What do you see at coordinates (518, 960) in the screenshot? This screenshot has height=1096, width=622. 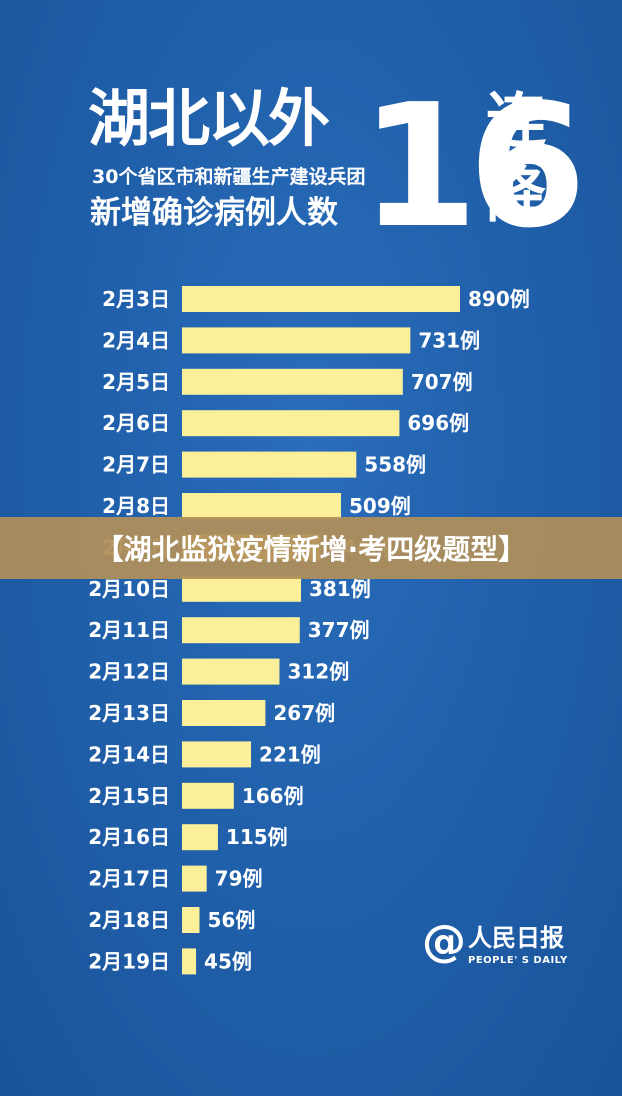 I see `logo-english: PEOPLE' S DAILY` at bounding box center [518, 960].